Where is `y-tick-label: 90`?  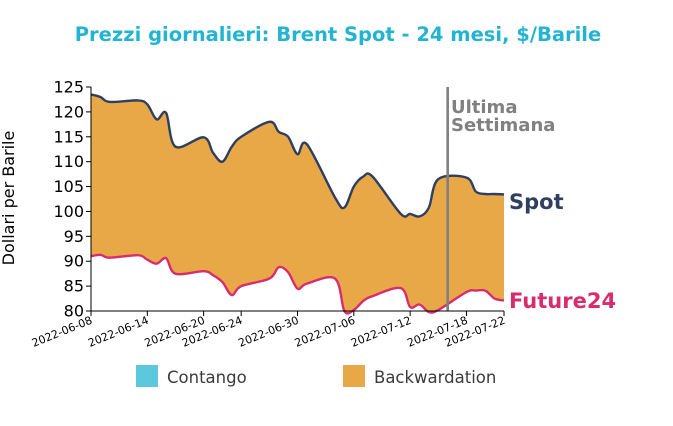
y-tick-label: 90 is located at coordinates (74, 261).